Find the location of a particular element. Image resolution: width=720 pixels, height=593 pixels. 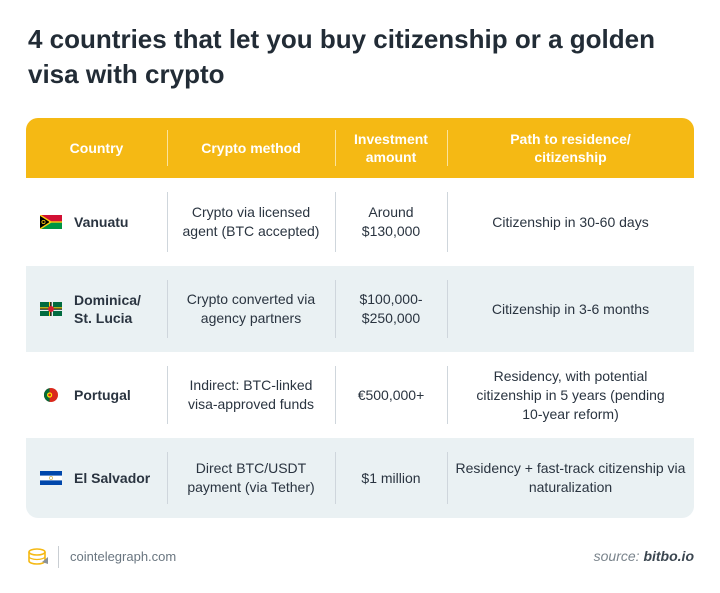

country-name: Portugal is located at coordinates (102, 395).